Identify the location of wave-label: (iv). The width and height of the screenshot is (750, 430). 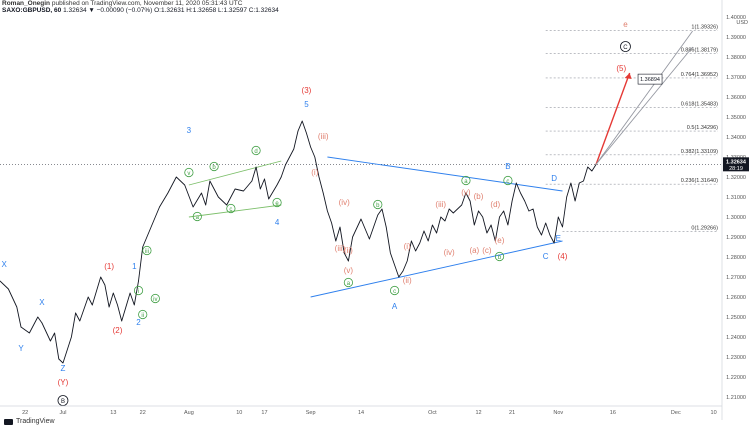
(449, 252).